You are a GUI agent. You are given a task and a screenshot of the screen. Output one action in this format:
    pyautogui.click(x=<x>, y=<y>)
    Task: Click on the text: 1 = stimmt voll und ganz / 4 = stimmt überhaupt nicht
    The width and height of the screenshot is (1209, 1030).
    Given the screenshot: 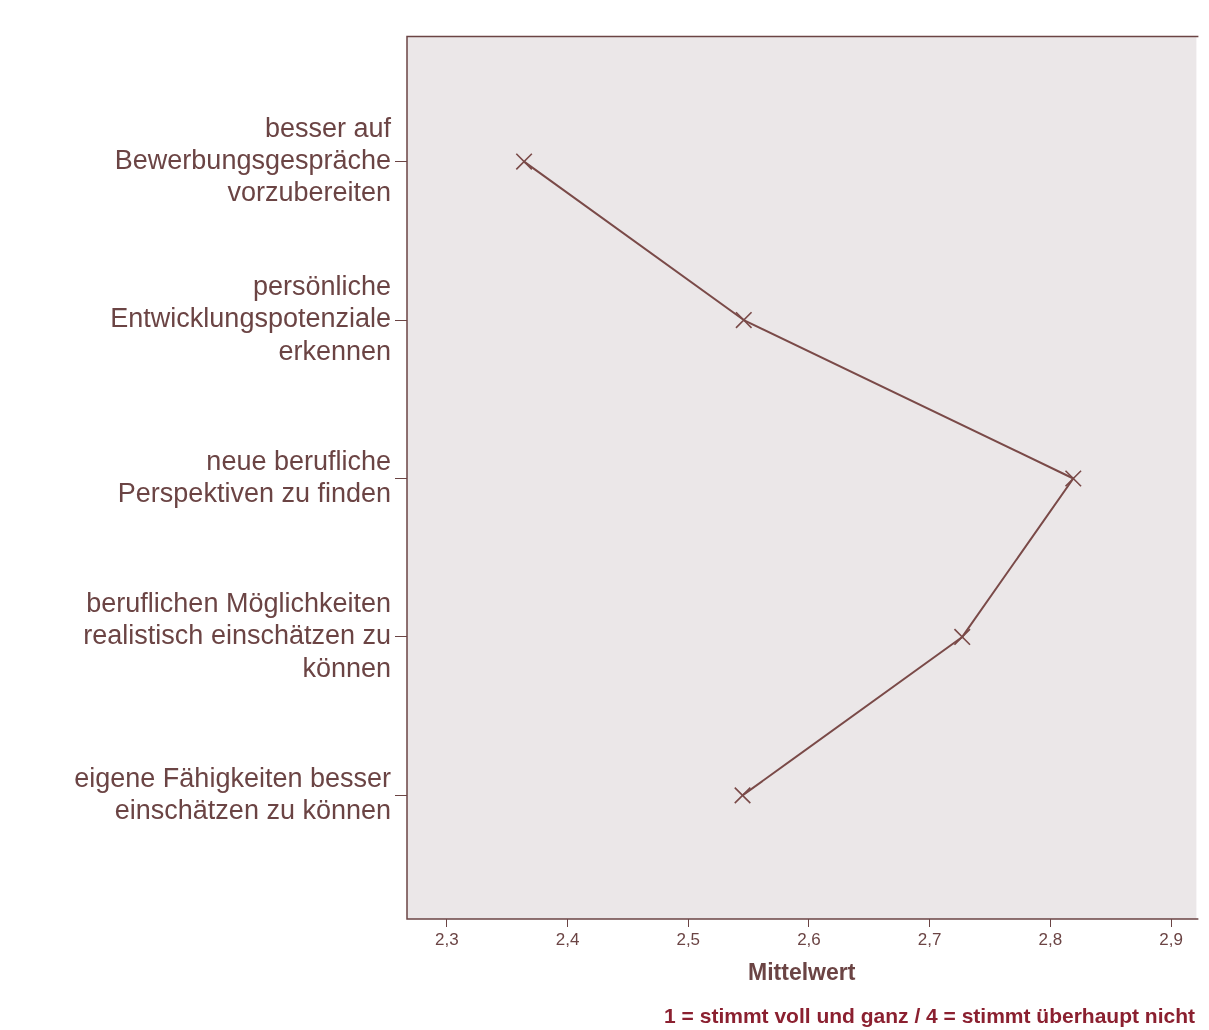 What is the action you would take?
    pyautogui.click(x=929, y=1016)
    